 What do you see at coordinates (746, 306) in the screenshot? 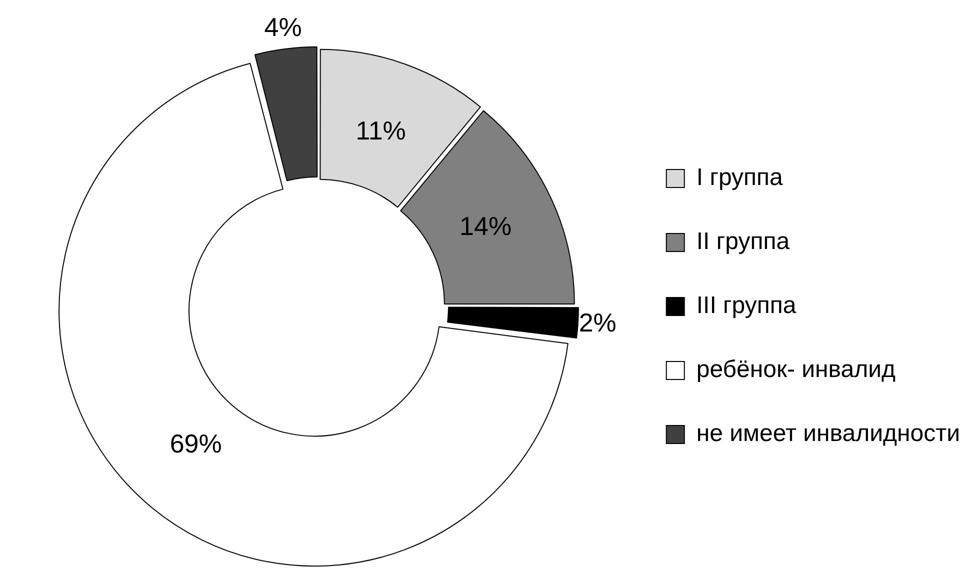
I see `legend-label: III группа` at bounding box center [746, 306].